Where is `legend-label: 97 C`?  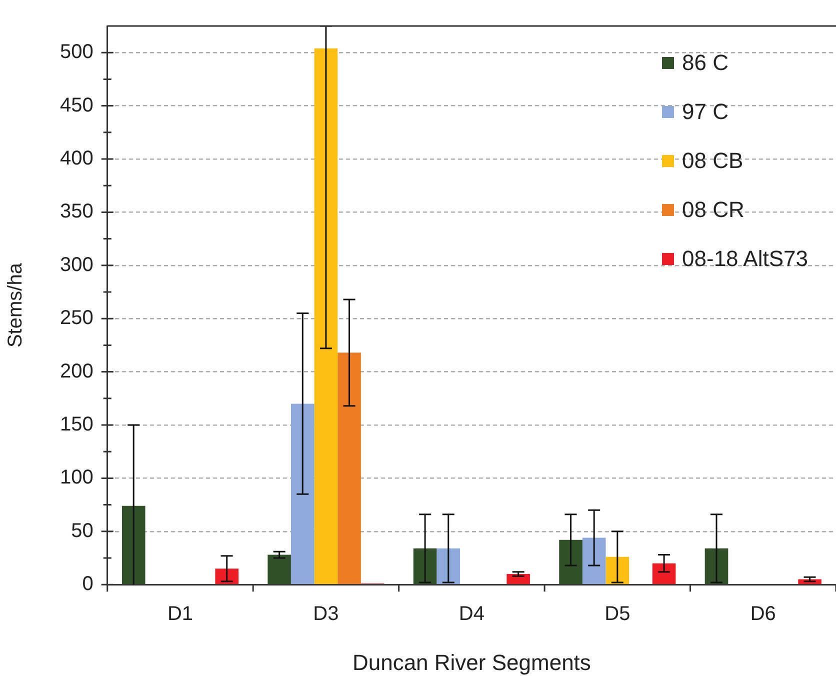
legend-label: 97 C is located at coordinates (705, 111).